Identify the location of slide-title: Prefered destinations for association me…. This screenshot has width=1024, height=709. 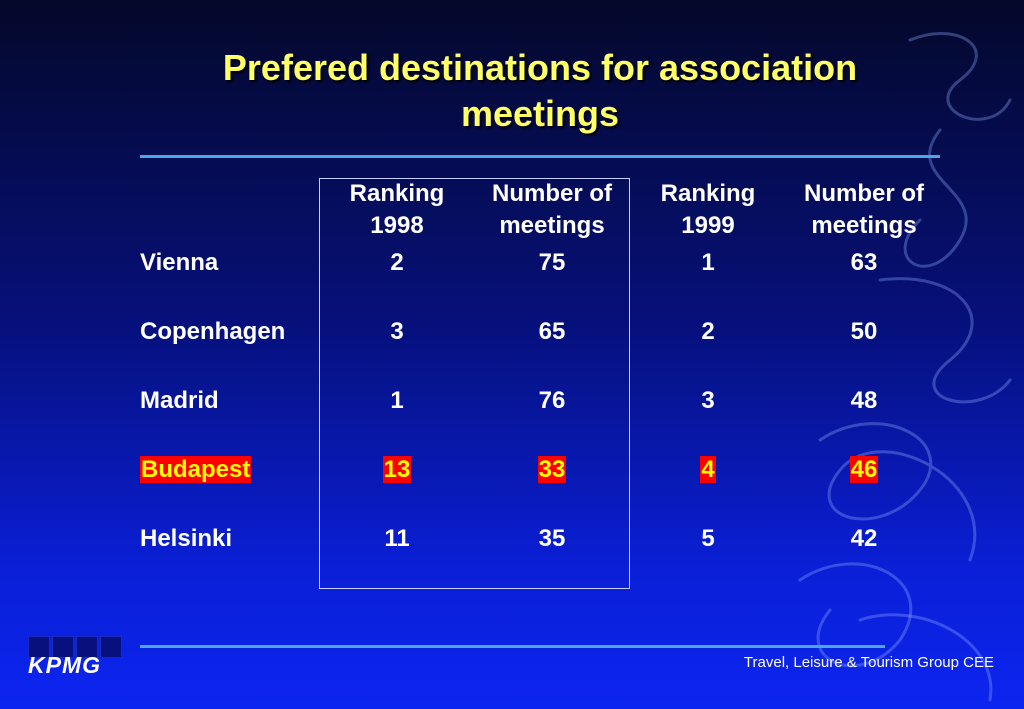
(540, 90).